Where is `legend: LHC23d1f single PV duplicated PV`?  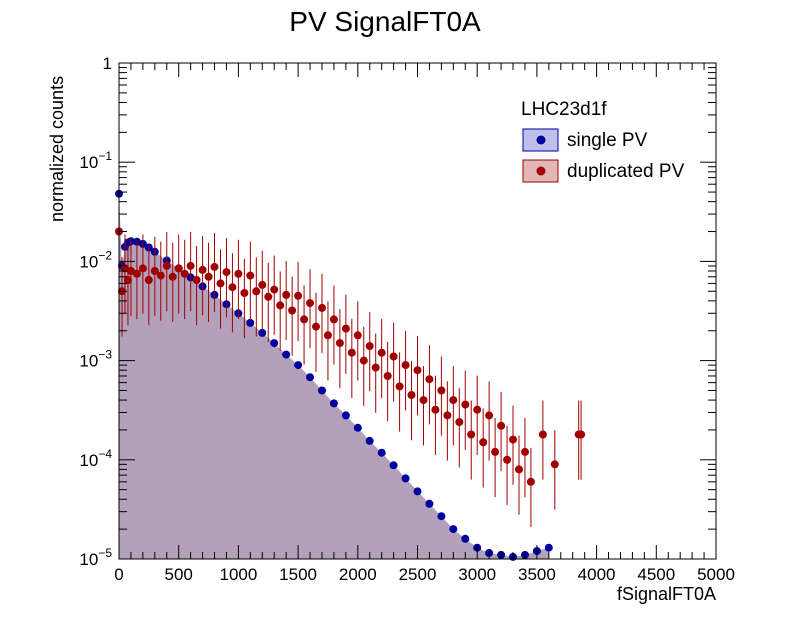 legend: LHC23d1f single PV duplicated PV is located at coordinates (603, 141).